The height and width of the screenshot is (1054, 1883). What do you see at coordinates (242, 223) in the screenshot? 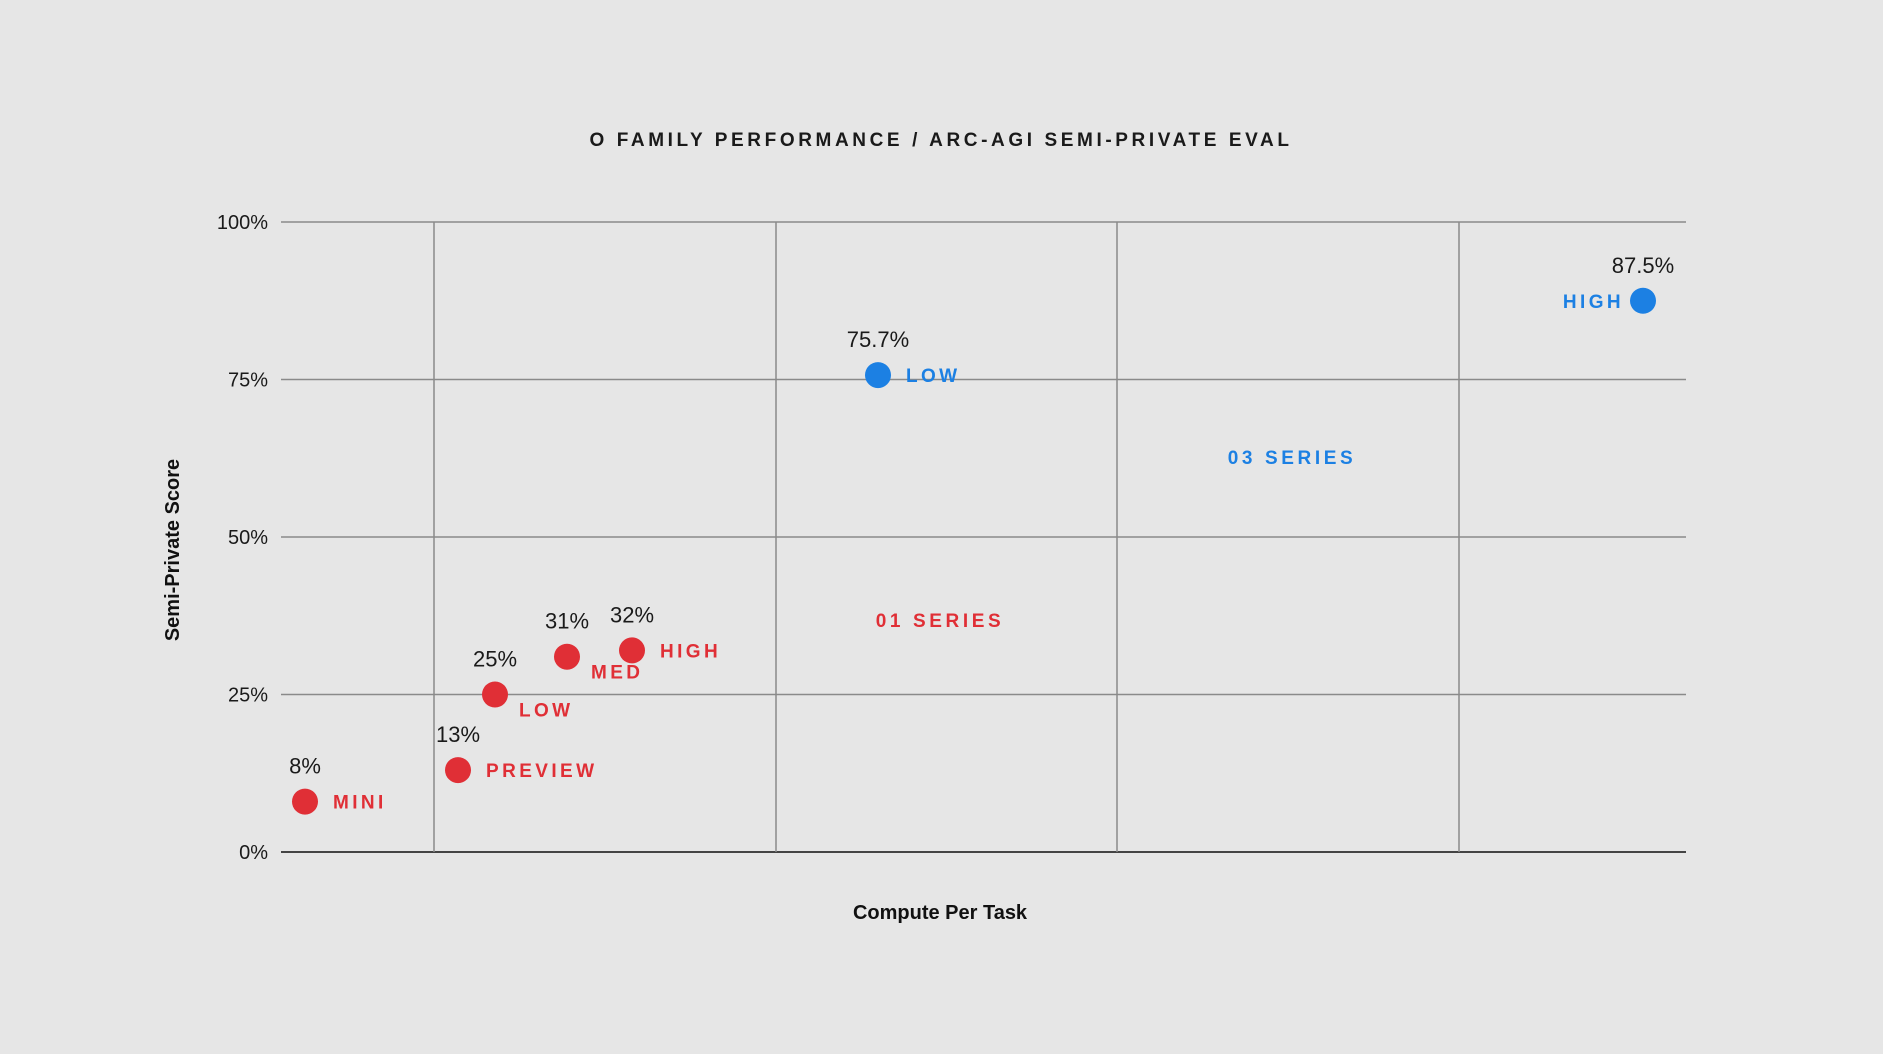
I see `y-tick-label: 100%` at bounding box center [242, 223].